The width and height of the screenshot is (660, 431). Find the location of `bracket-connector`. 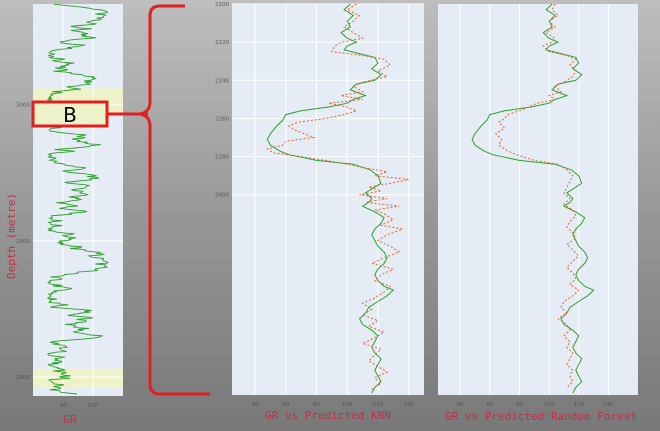

bracket-connector is located at coordinates (158, 200).